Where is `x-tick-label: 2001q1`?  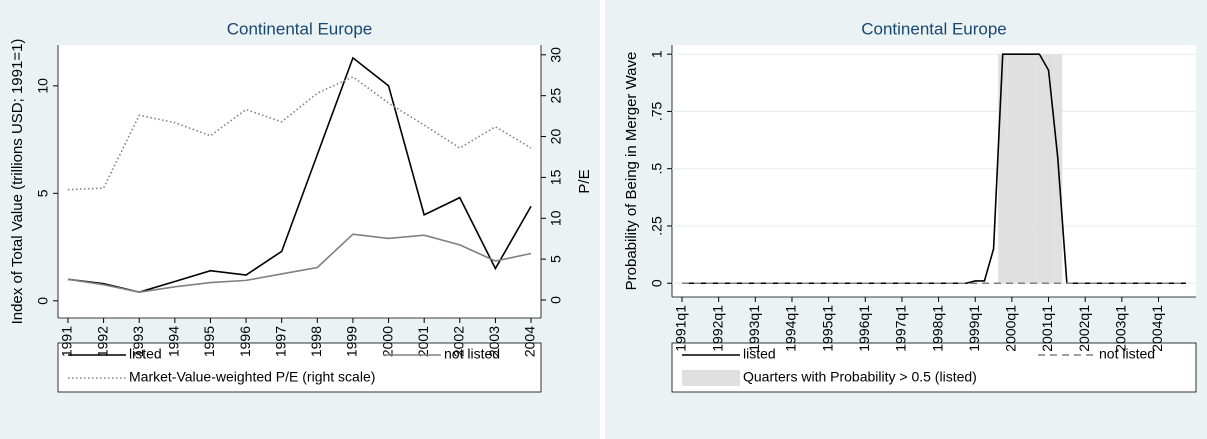 x-tick-label: 2001q1 is located at coordinates (1047, 328).